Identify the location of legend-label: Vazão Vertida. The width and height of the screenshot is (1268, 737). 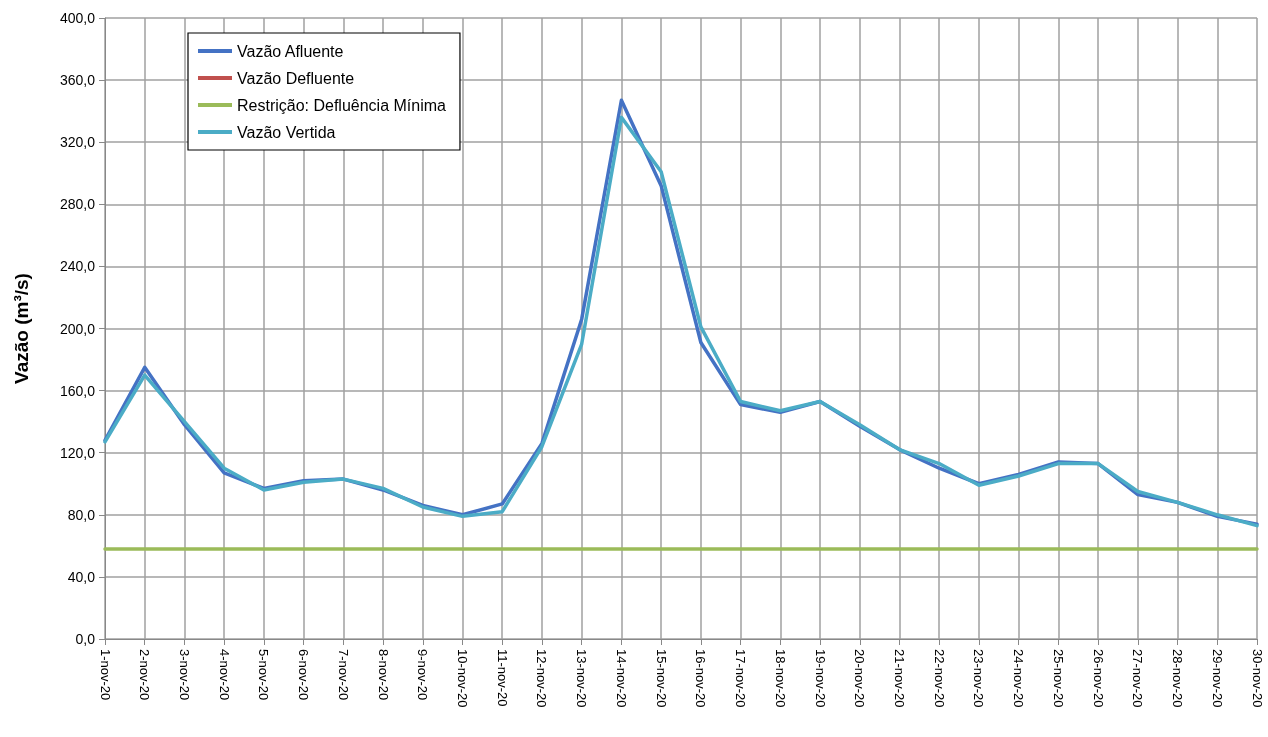
(286, 132).